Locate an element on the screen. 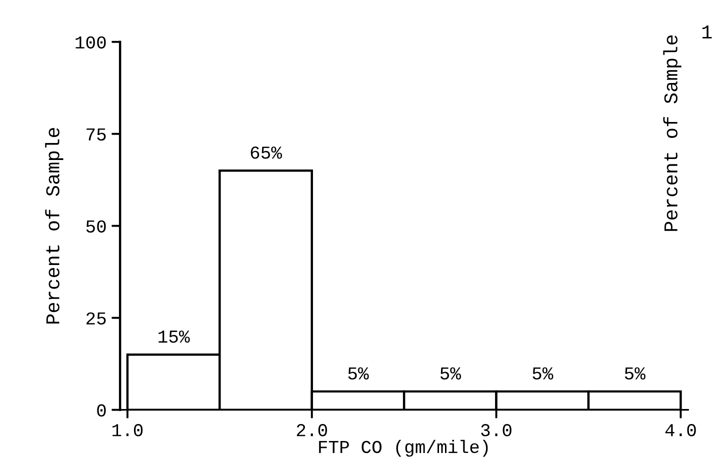 The image size is (719, 476). data-label: 15% is located at coordinates (174, 336).